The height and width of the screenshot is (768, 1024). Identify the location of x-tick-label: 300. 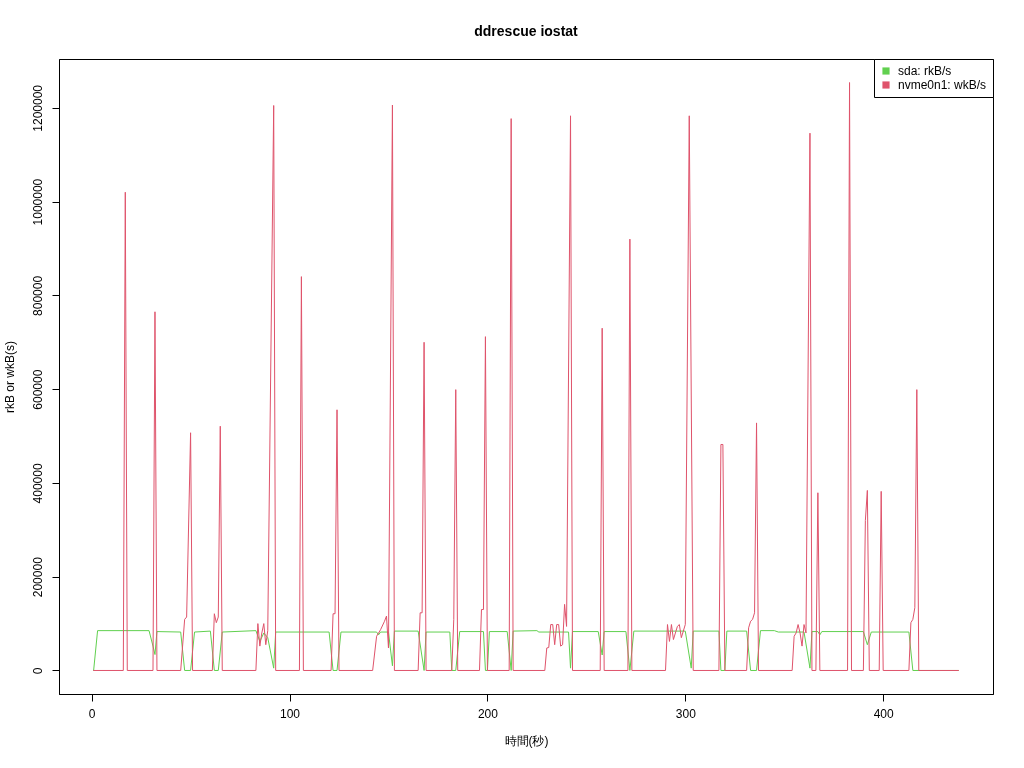
(686, 713).